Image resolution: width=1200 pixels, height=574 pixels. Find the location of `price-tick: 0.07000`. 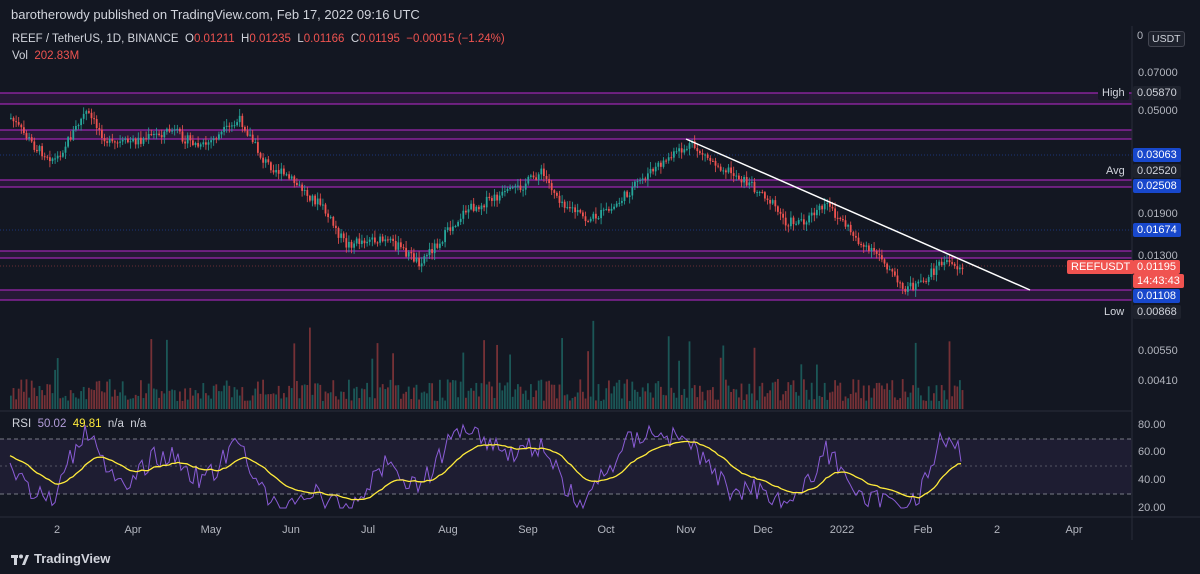

price-tick: 0.07000 is located at coordinates (1158, 73).